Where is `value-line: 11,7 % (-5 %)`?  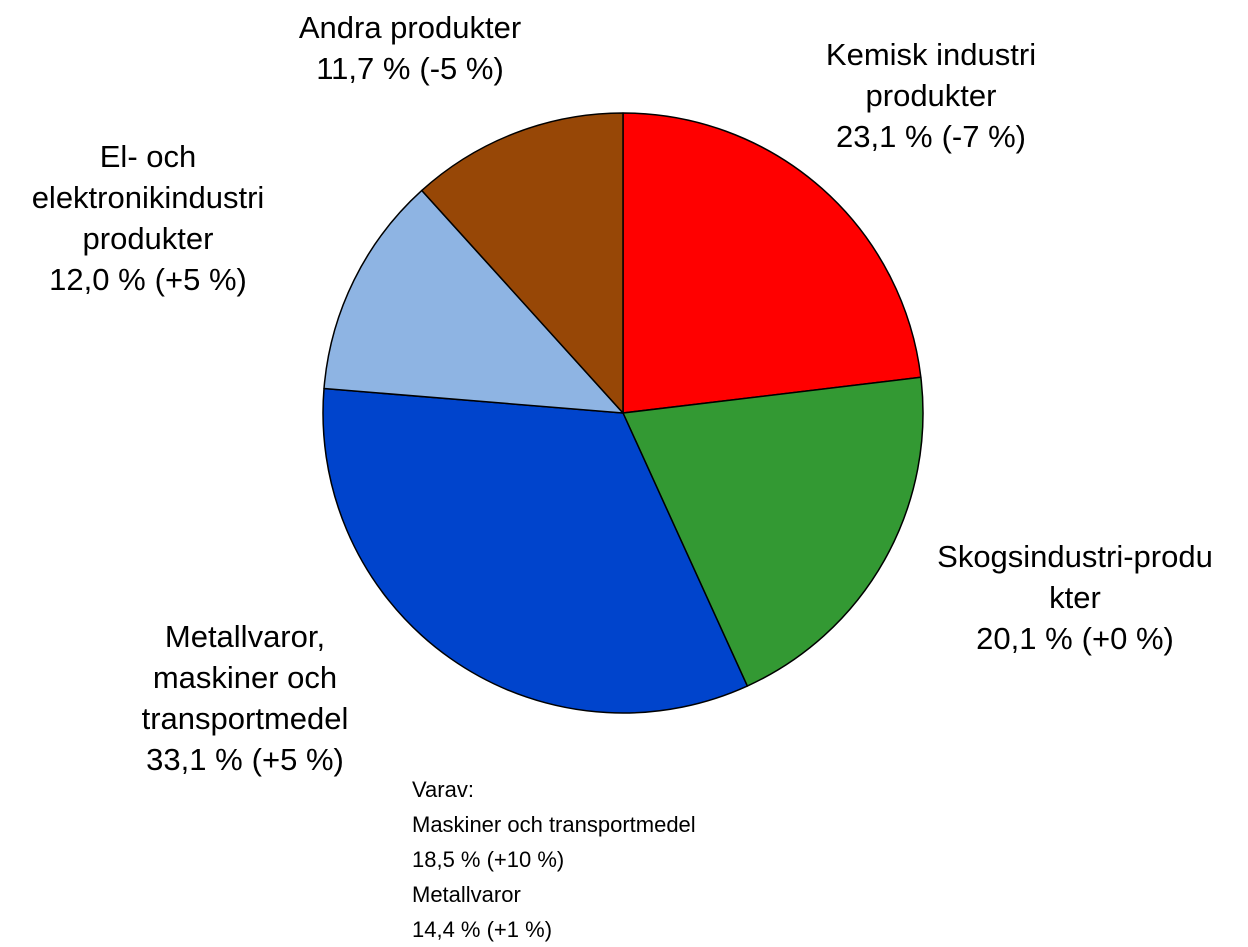
value-line: 11,7 % (-5 %) is located at coordinates (410, 68).